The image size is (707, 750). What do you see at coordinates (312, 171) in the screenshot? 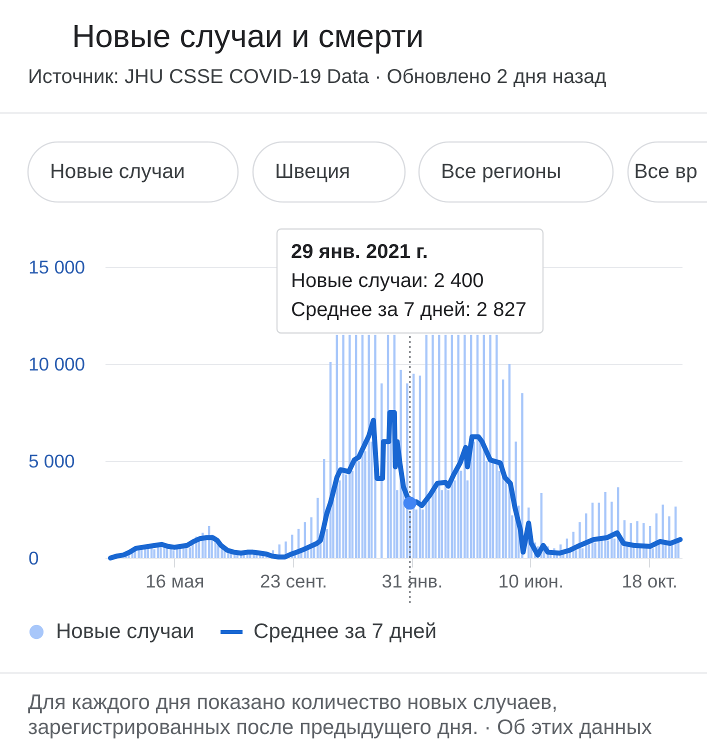
I see `text: Швеция` at bounding box center [312, 171].